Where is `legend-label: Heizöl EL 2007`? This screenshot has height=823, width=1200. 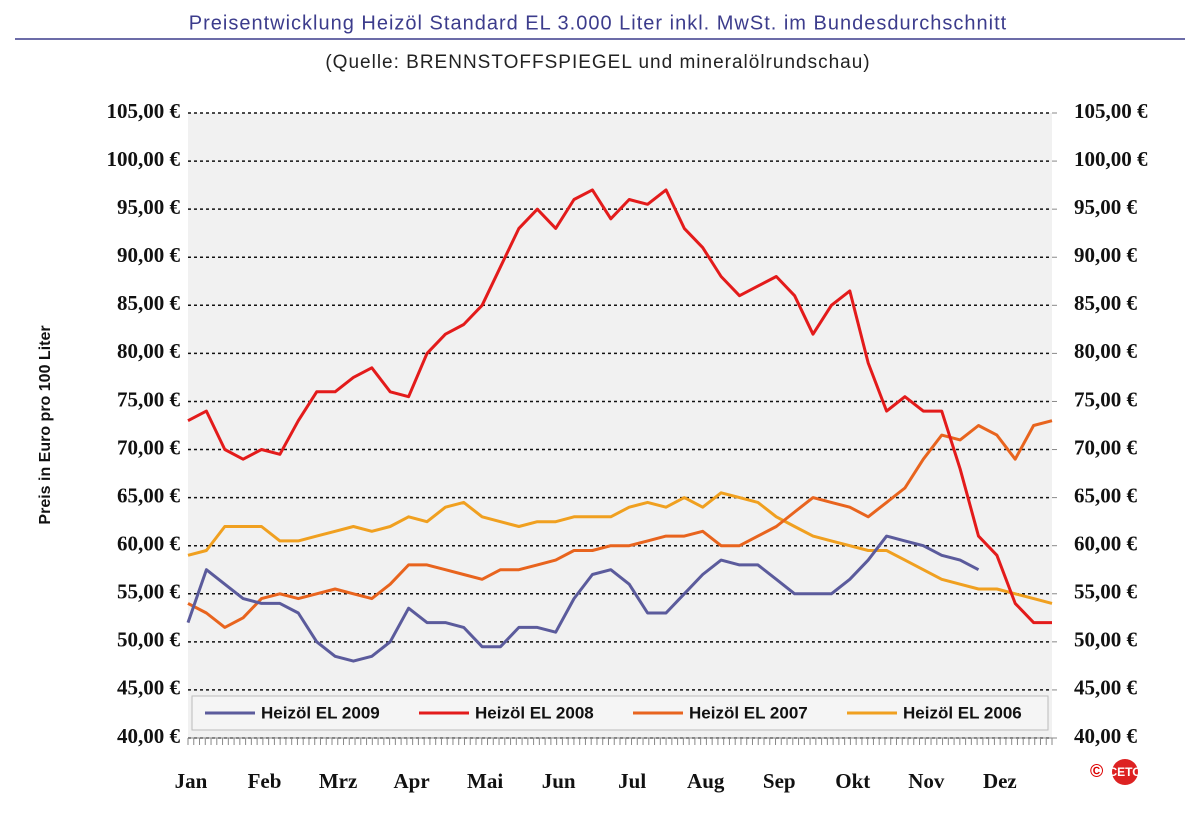 legend-label: Heizöl EL 2007 is located at coordinates (748, 712).